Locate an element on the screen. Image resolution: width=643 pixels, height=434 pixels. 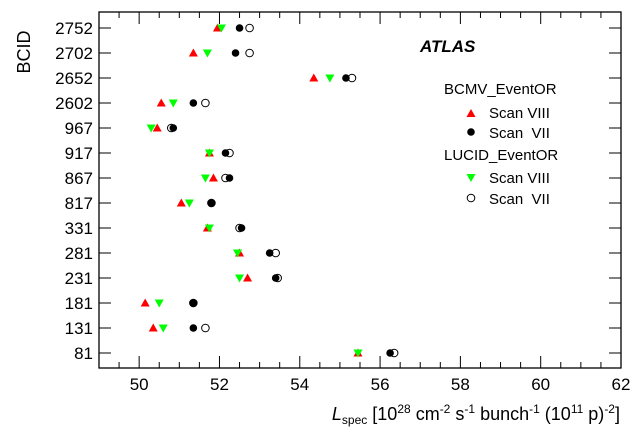
x-tick-label: 56 is located at coordinates (380, 384).